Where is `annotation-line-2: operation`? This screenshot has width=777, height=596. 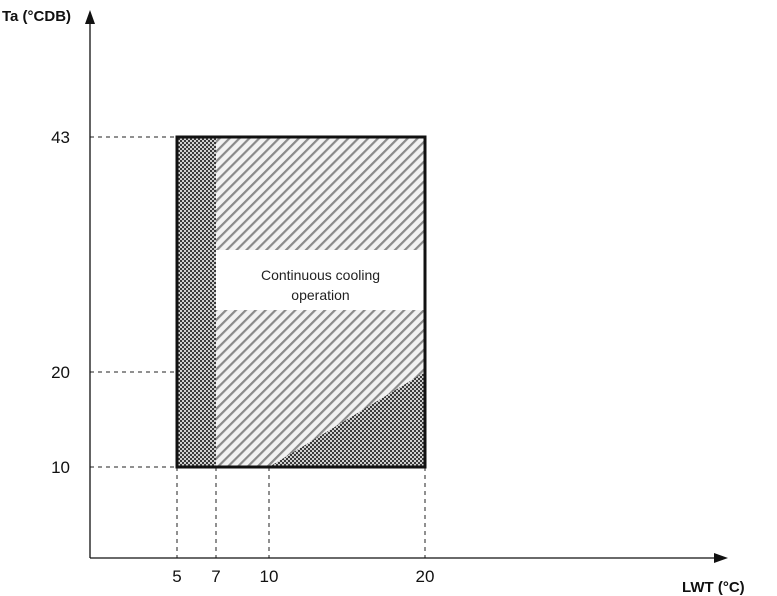 annotation-line-2: operation is located at coordinates (320, 295).